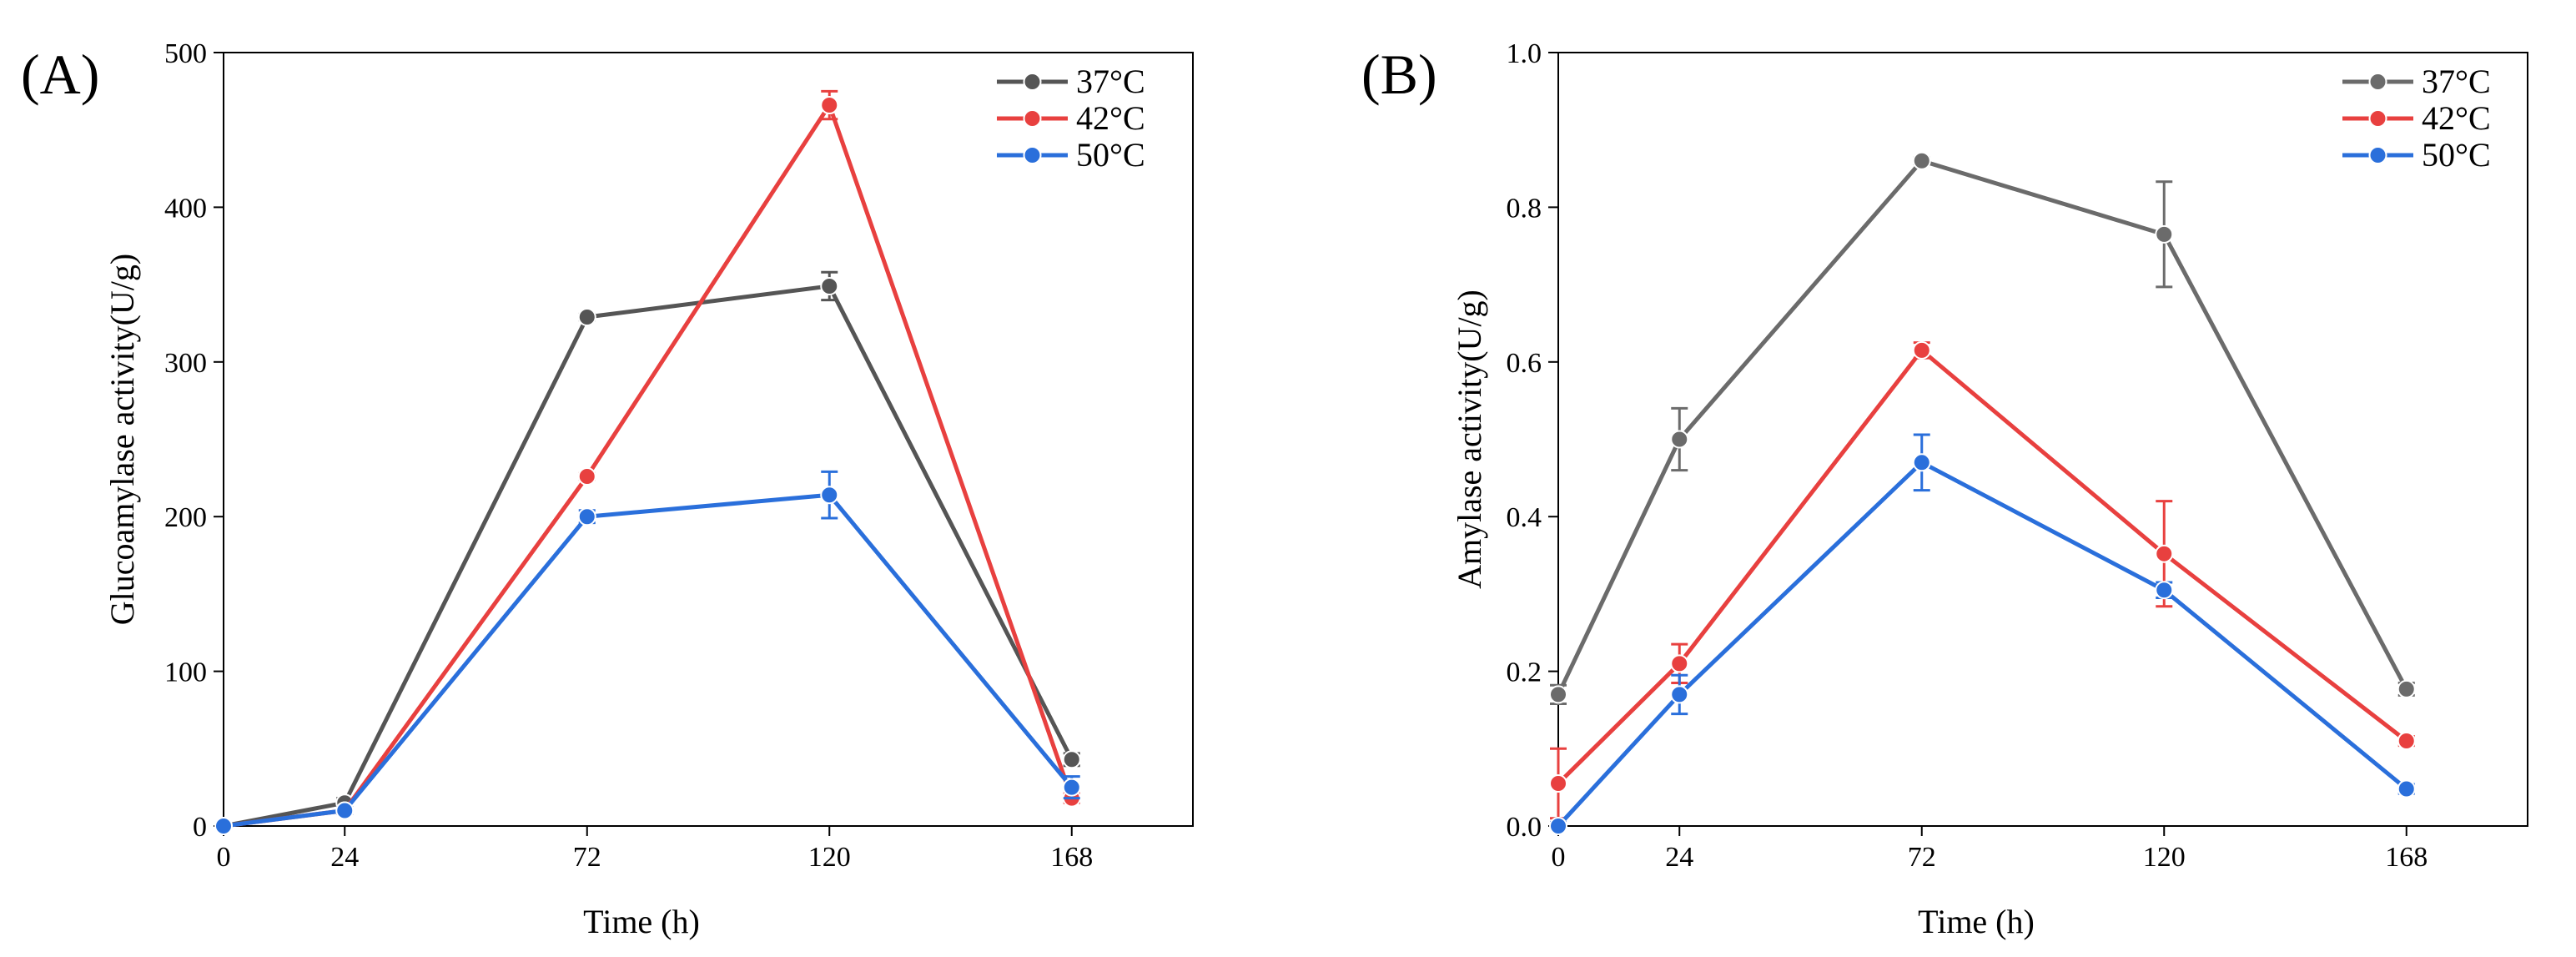  Describe the element at coordinates (1524, 363) in the screenshot. I see `y-tick-label: 0.6` at that location.